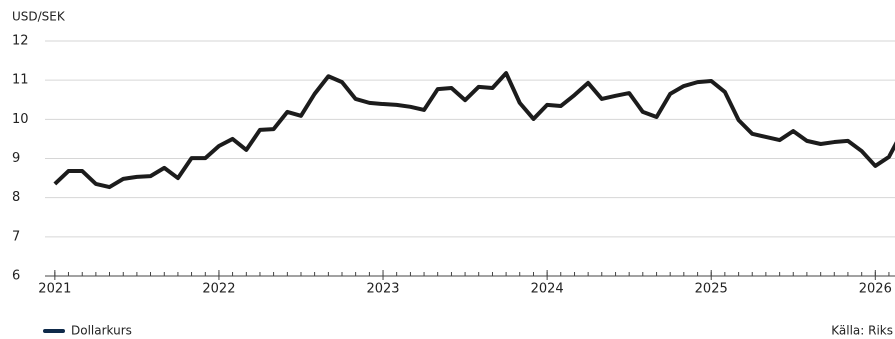  I want to click on y-tick-label: 8, so click(16, 197).